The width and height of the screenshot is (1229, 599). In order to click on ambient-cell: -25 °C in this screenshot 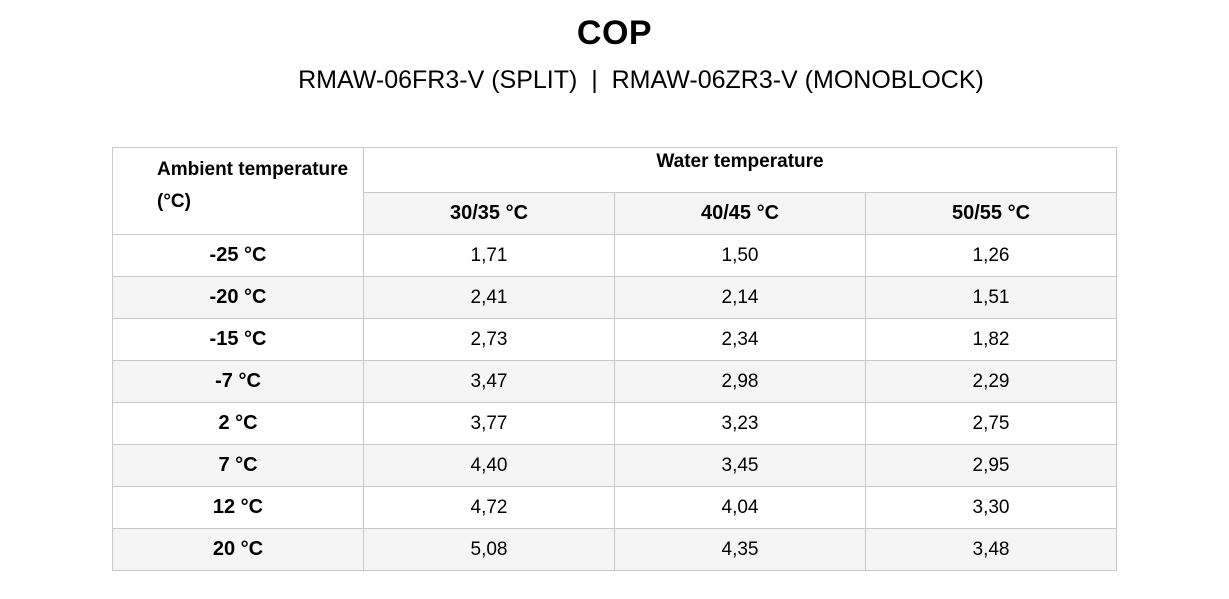, I will do `click(238, 255)`.